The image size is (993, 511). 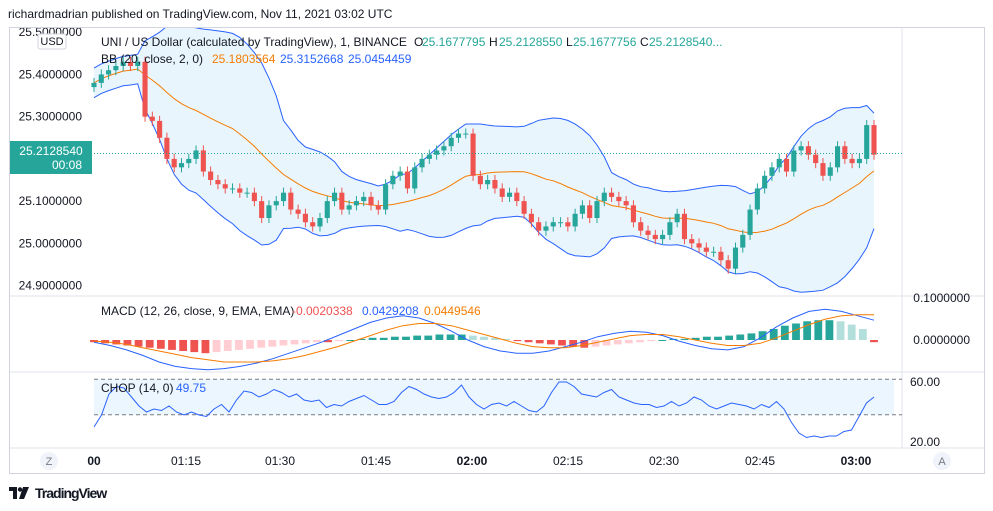 What do you see at coordinates (497, 408) in the screenshot?
I see `chop-pane` at bounding box center [497, 408].